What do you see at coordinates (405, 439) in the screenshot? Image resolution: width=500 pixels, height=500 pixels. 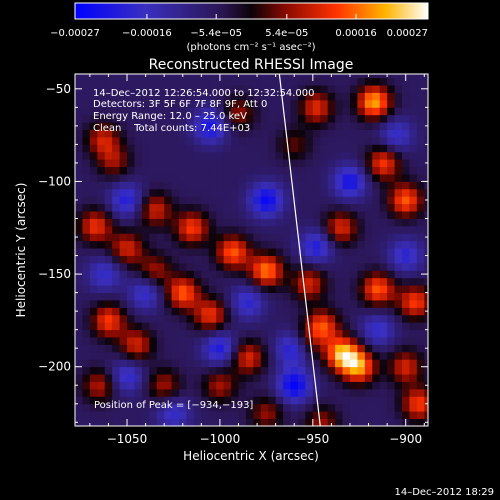 I see `x-tick-label: −900` at bounding box center [405, 439].